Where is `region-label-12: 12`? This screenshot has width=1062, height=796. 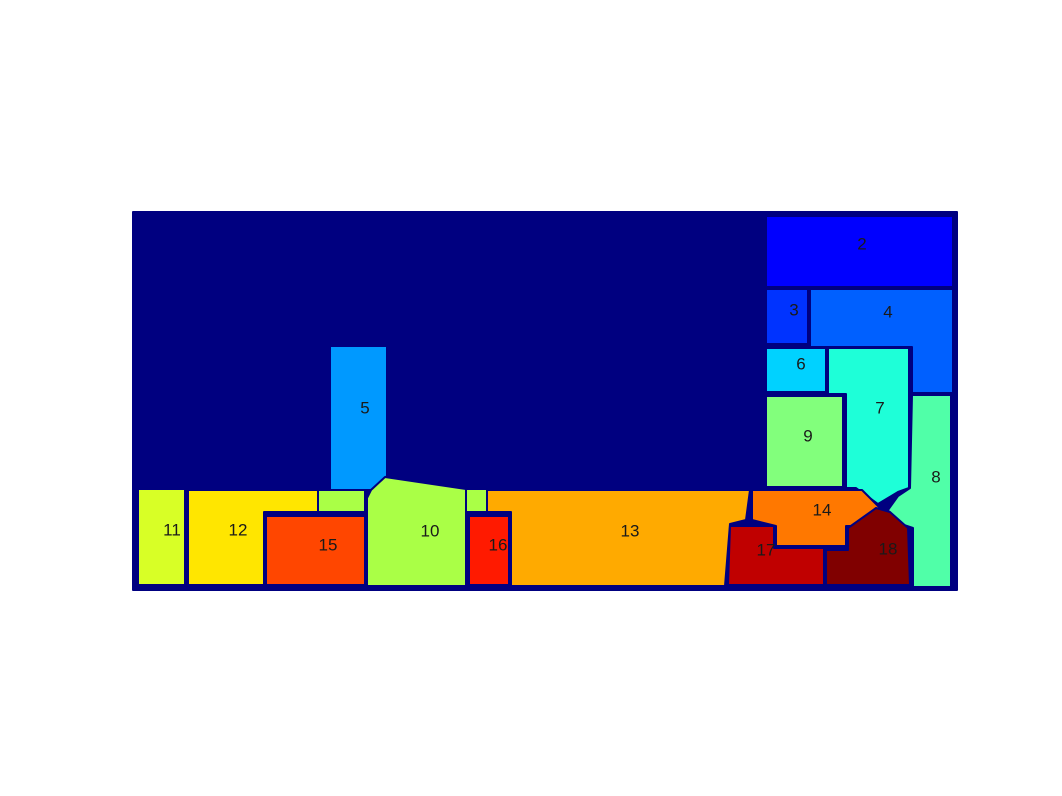
region-label-12: 12 is located at coordinates (238, 530).